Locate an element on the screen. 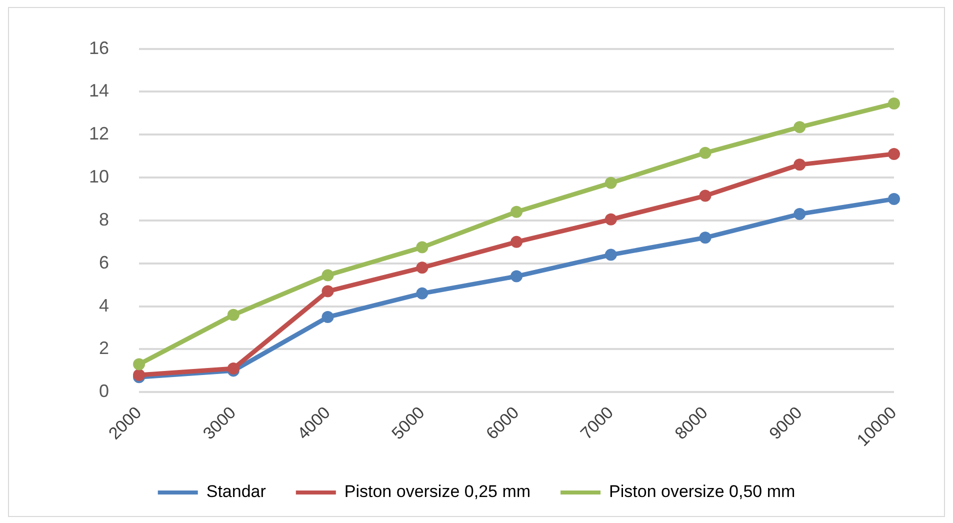  y-tick-label: 0 is located at coordinates (104, 391).